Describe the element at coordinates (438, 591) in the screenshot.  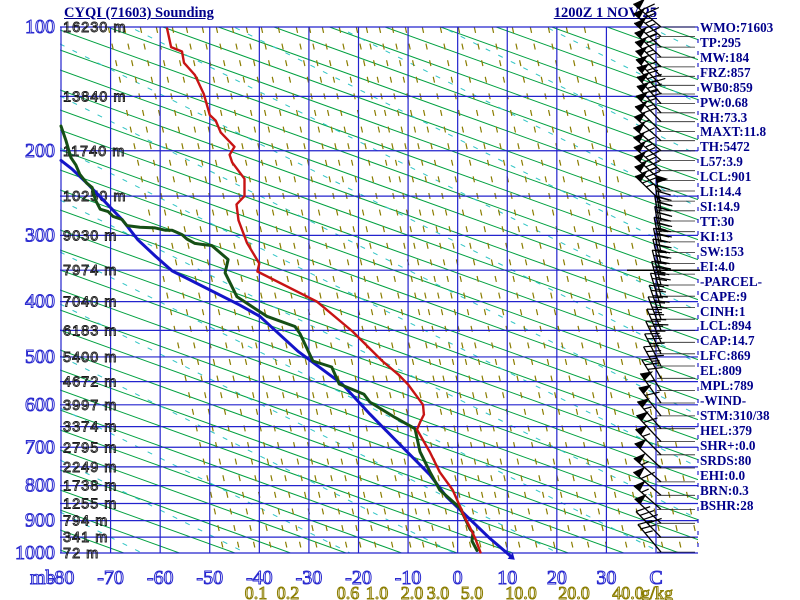
I see `mixing-ratio-label: 3.0` at that location.